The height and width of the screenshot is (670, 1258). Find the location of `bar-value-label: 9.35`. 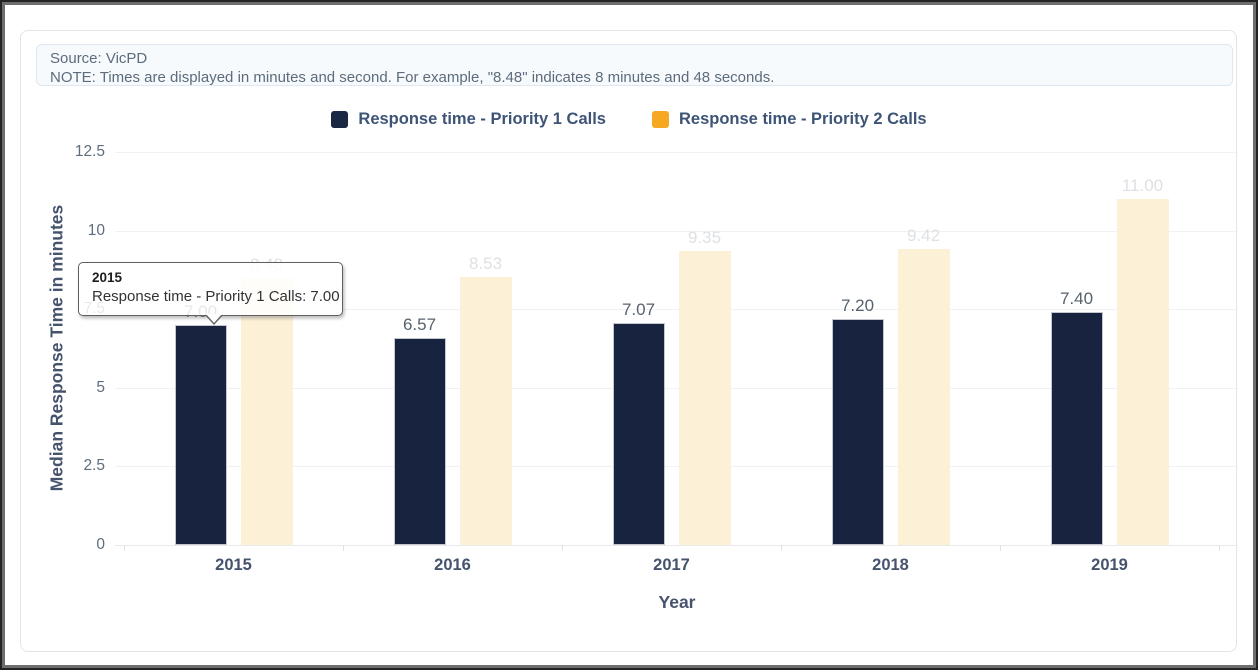

bar-value-label: 9.35 is located at coordinates (704, 238).